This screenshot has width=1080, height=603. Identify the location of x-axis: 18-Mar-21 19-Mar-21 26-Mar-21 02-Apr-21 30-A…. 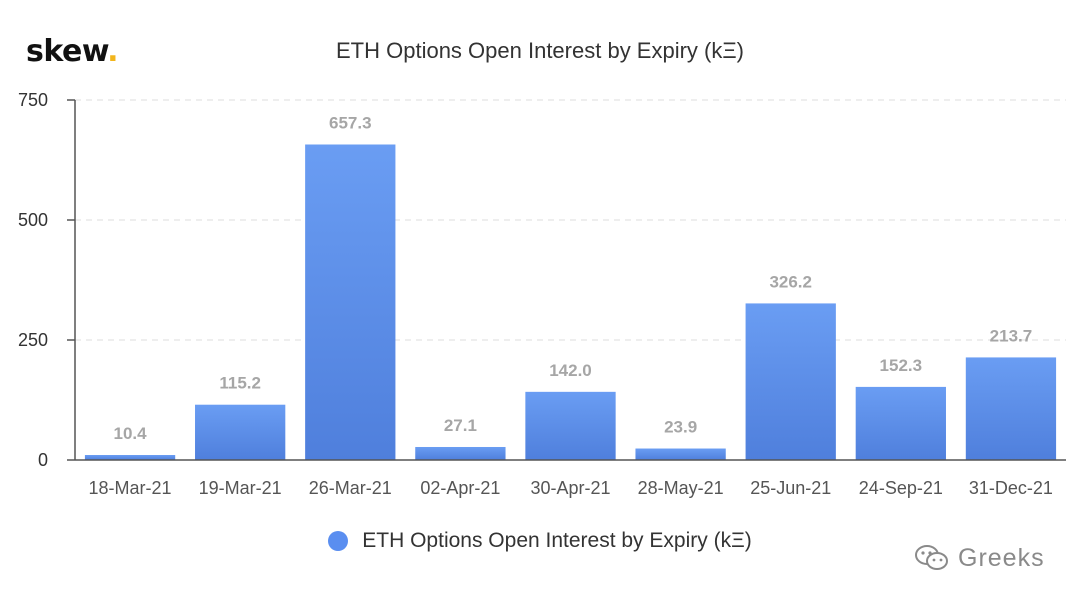
(570, 478).